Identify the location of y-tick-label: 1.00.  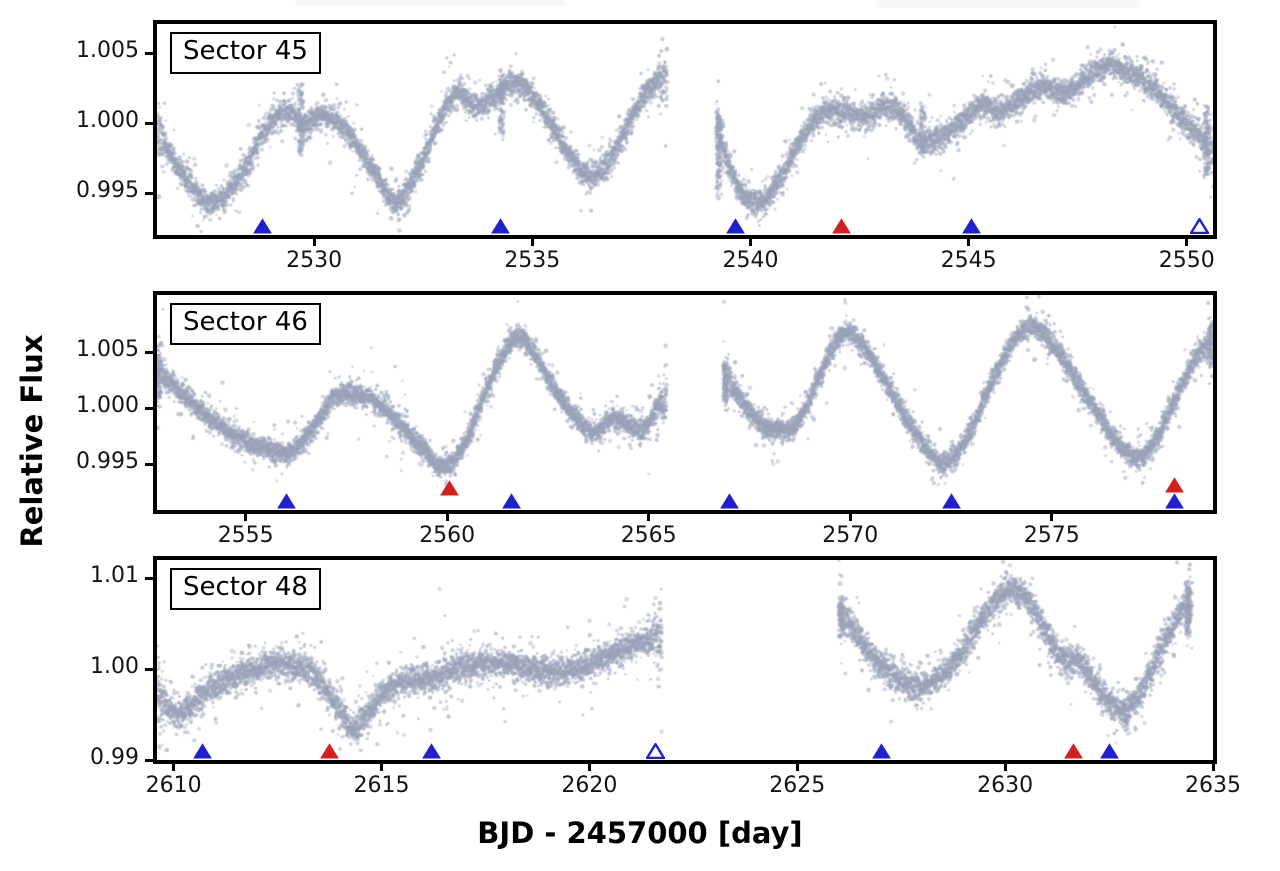
(114, 667).